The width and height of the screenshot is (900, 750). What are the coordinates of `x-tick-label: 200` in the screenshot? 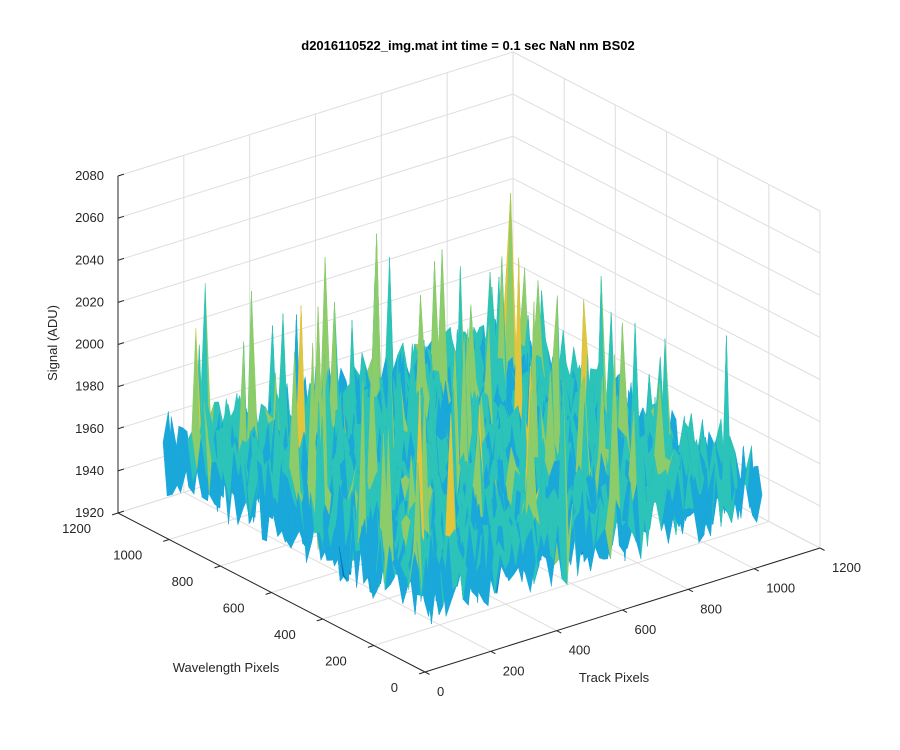 It's located at (514, 670).